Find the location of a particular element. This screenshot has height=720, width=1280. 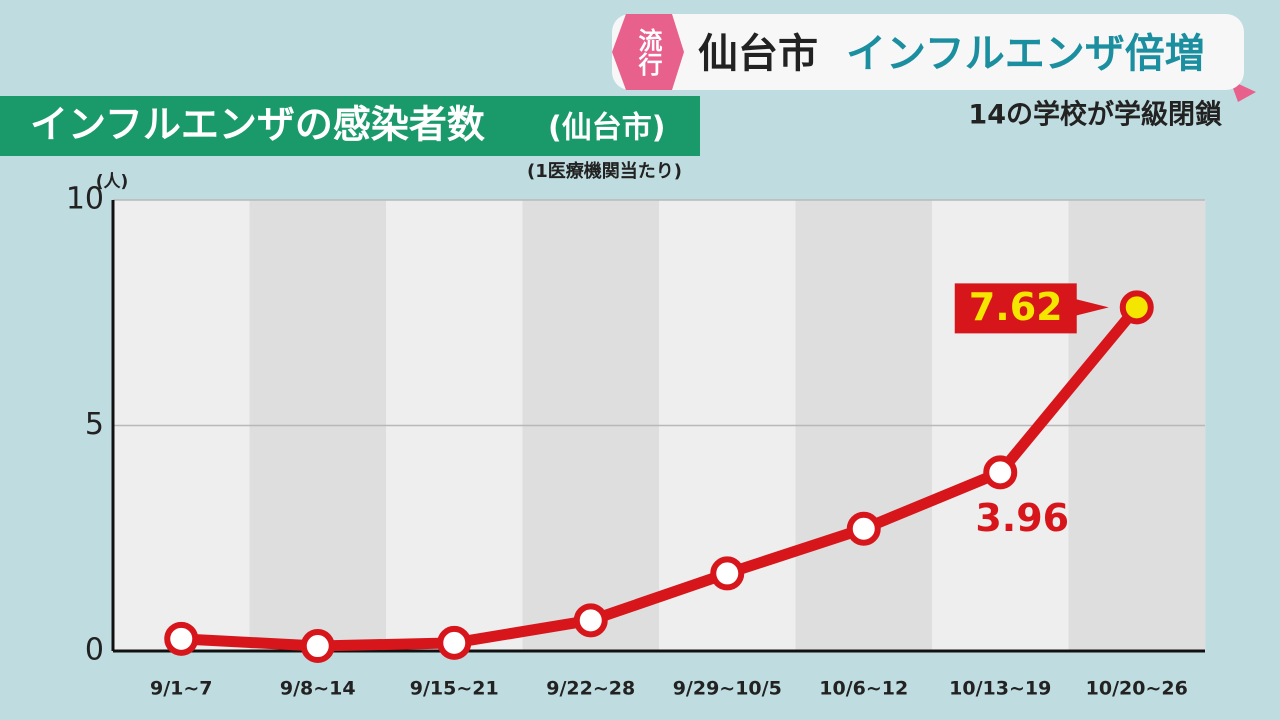

x-tick-label: 10/13~19 is located at coordinates (1000, 689).